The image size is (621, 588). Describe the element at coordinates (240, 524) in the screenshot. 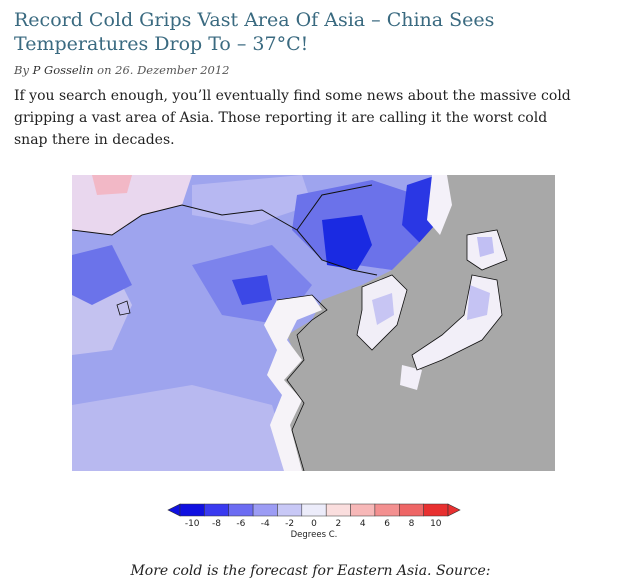

I see `legend-tick-label: -6` at that location.